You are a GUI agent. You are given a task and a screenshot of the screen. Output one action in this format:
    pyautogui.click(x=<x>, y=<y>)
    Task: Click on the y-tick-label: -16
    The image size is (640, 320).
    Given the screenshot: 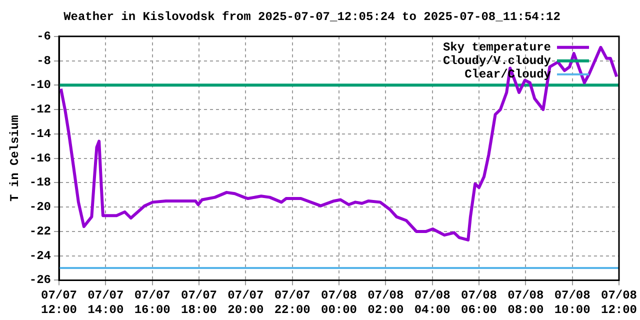 What is the action you would take?
    pyautogui.click(x=40, y=158)
    